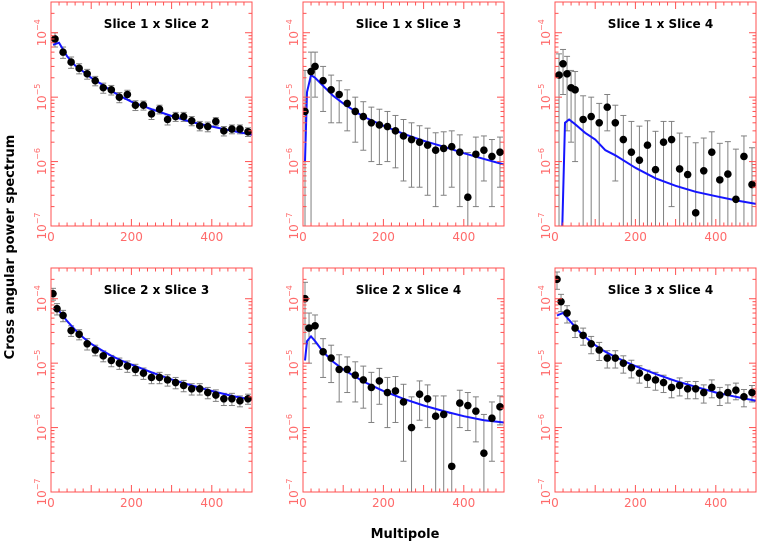 The width and height of the screenshot is (759, 545). What do you see at coordinates (156, 24) in the screenshot?
I see `panel-title: Slice 1 x Slice 2` at bounding box center [156, 24].